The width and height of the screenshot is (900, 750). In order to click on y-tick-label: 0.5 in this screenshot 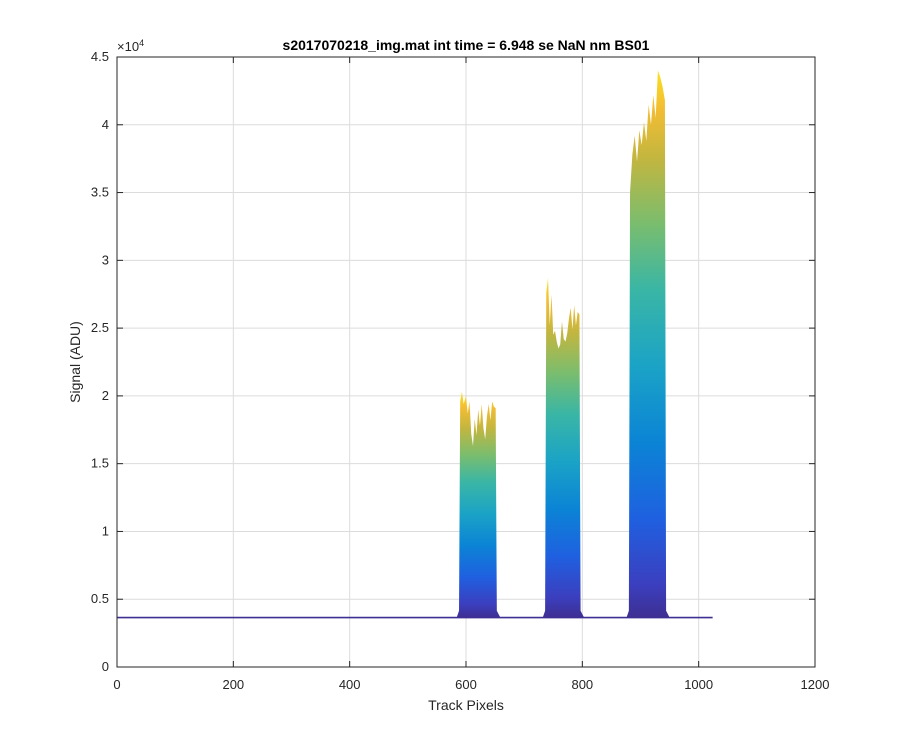, I will do `click(100, 598)`.